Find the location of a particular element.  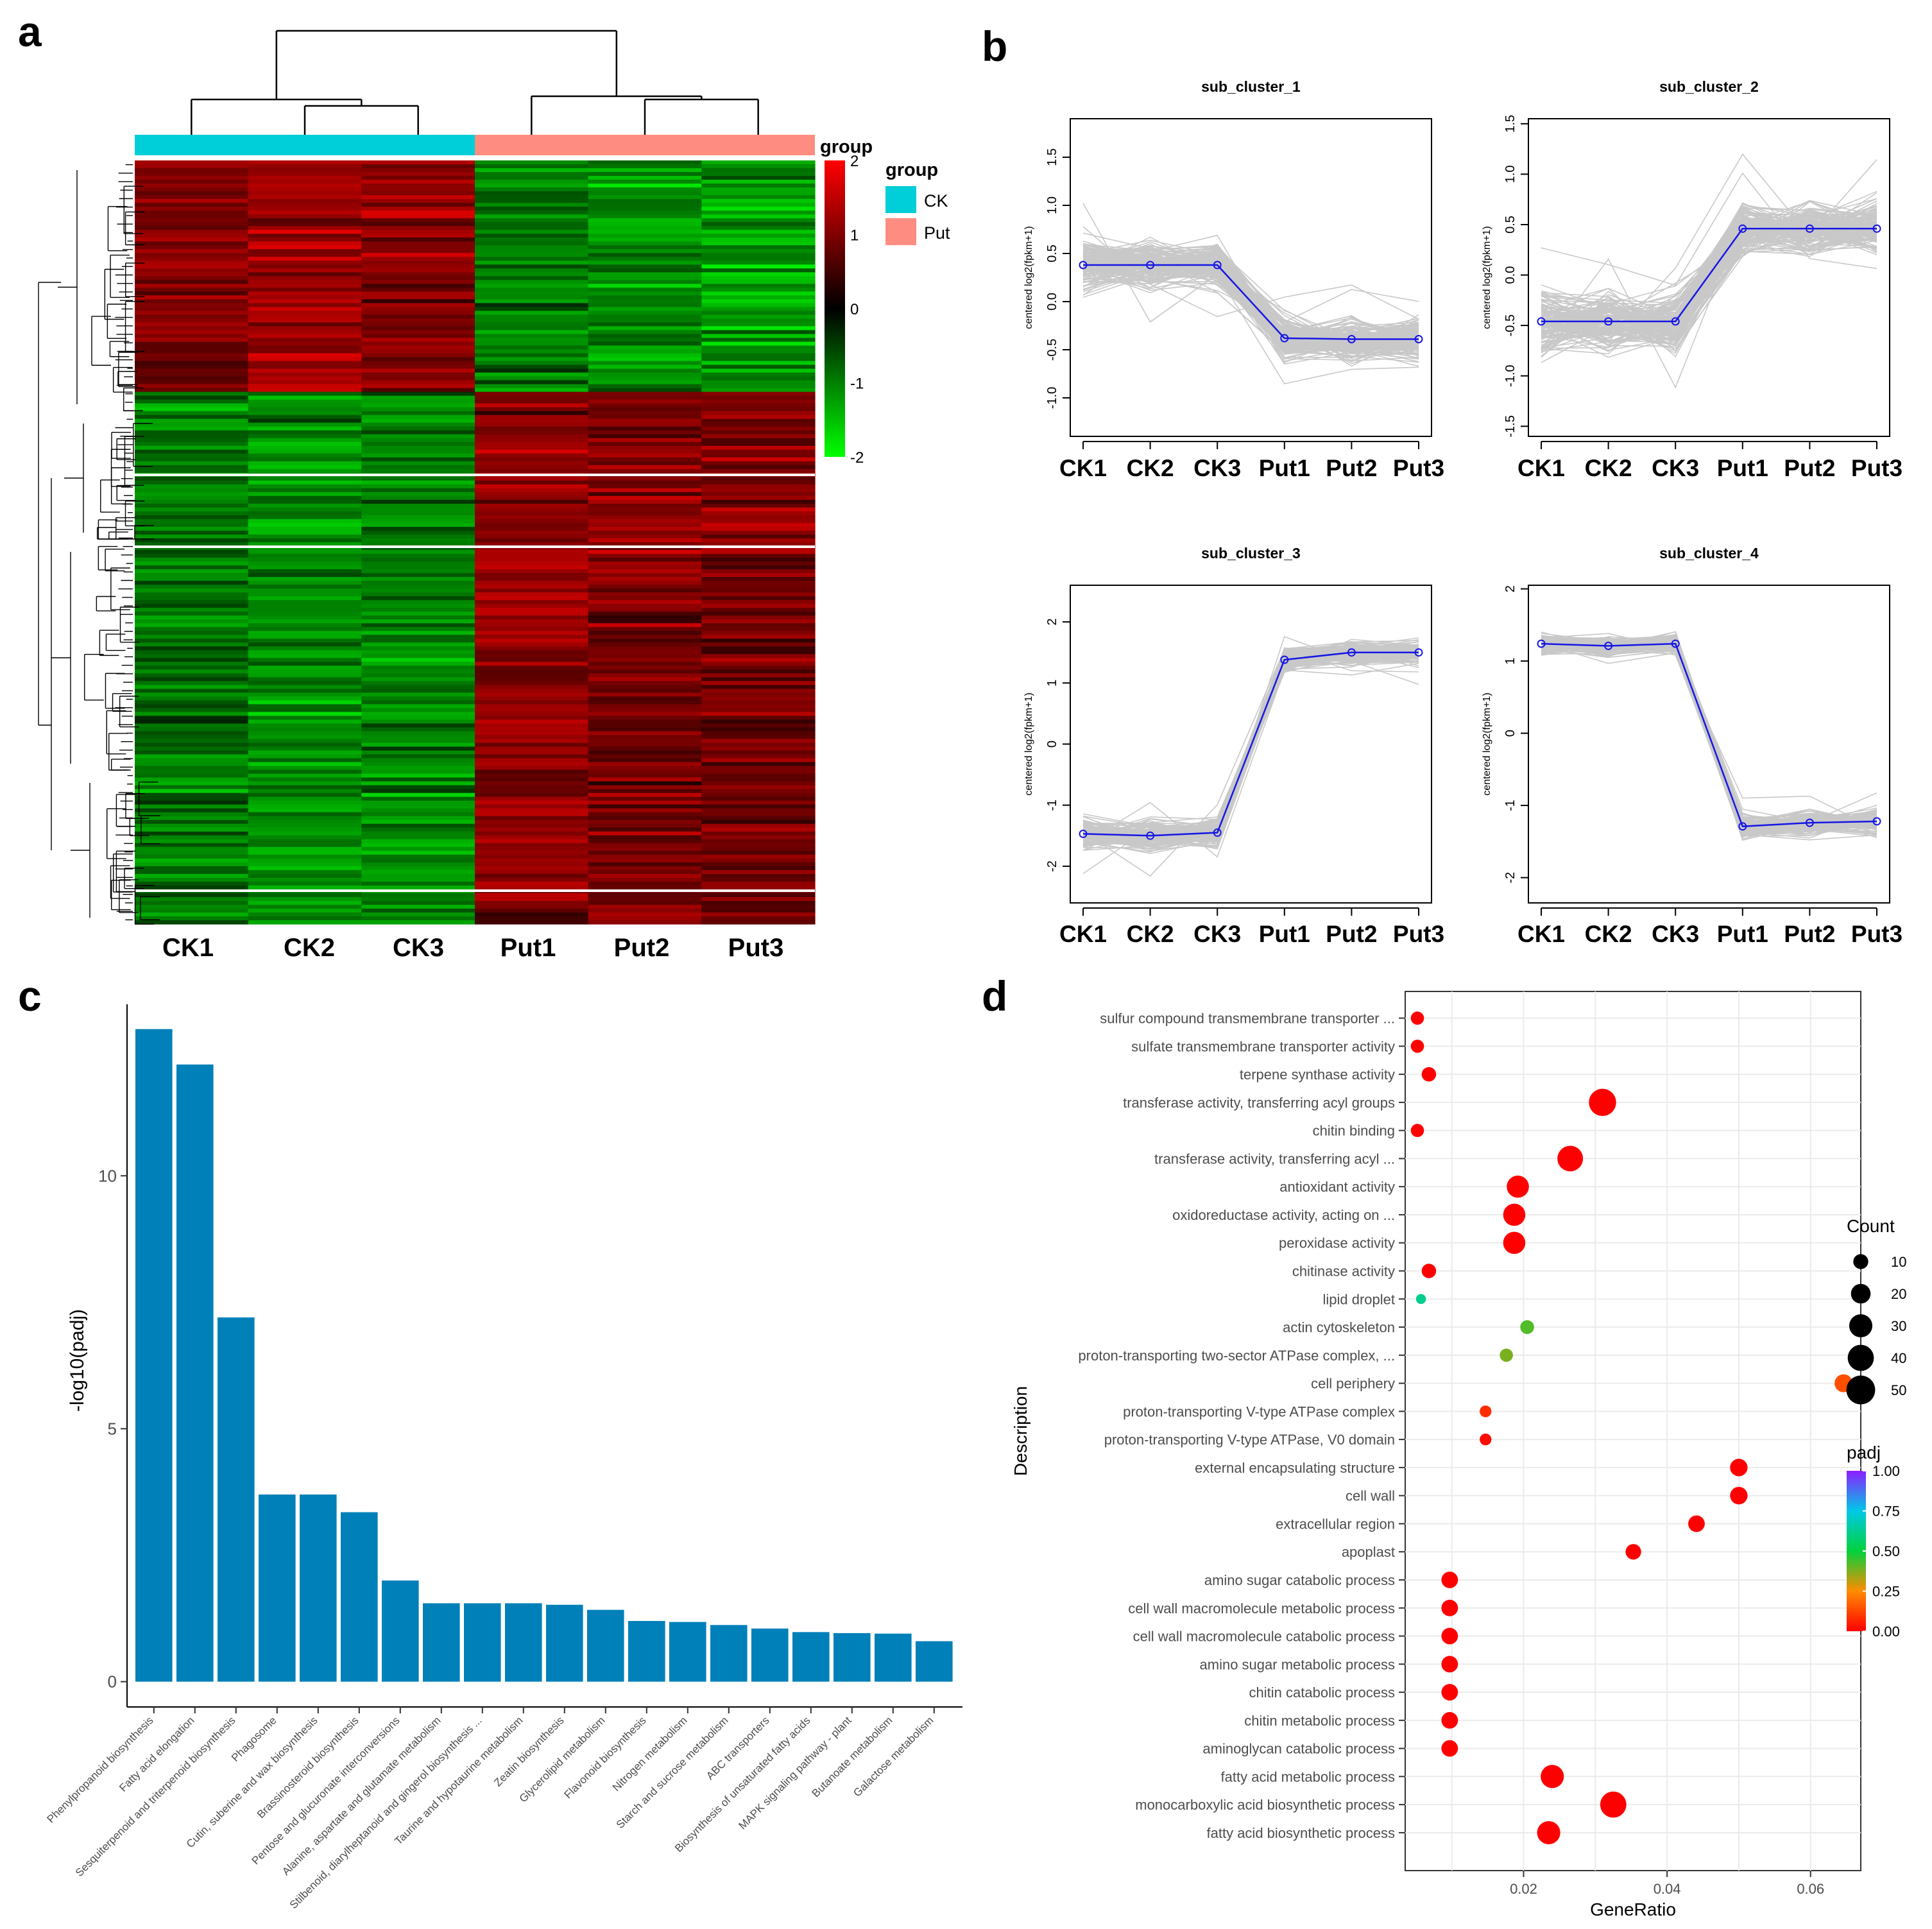

size-legend-label: 20 is located at coordinates (1898, 1294).